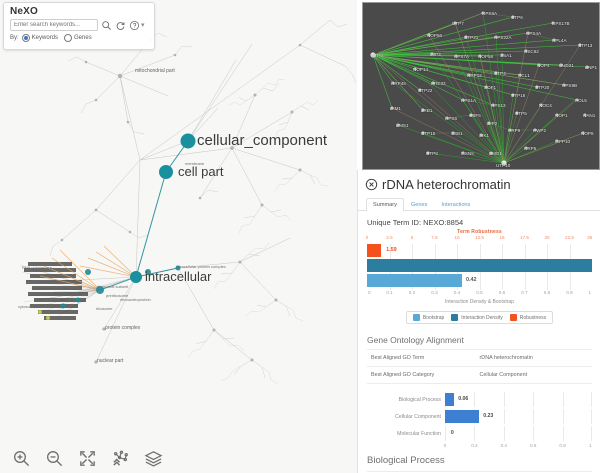  I want to click on ontology-label-intracellular: intracellular, so click(178, 276).